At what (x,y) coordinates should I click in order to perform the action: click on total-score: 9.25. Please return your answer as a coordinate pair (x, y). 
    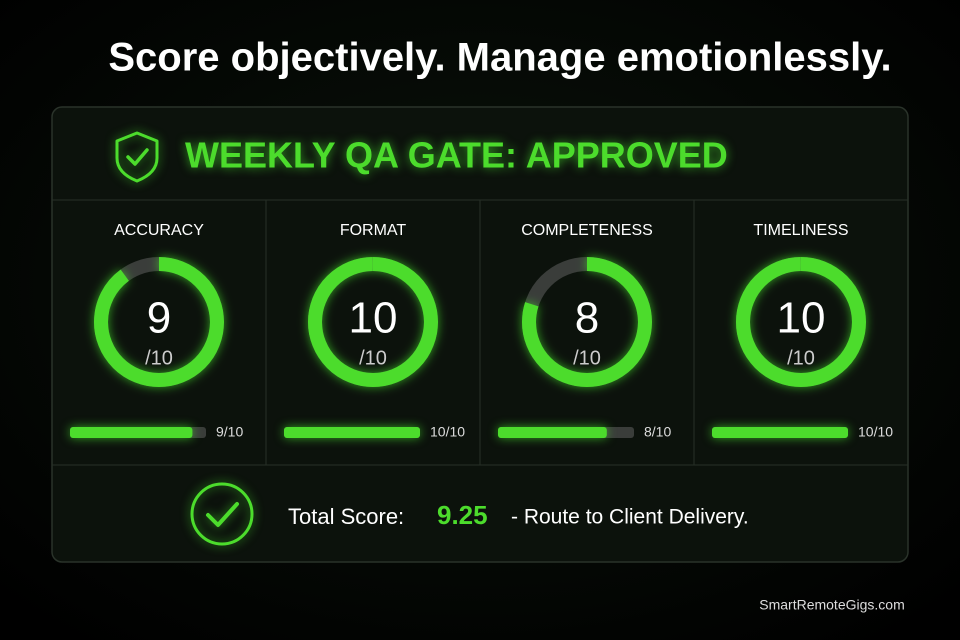
    Looking at the image, I should click on (462, 515).